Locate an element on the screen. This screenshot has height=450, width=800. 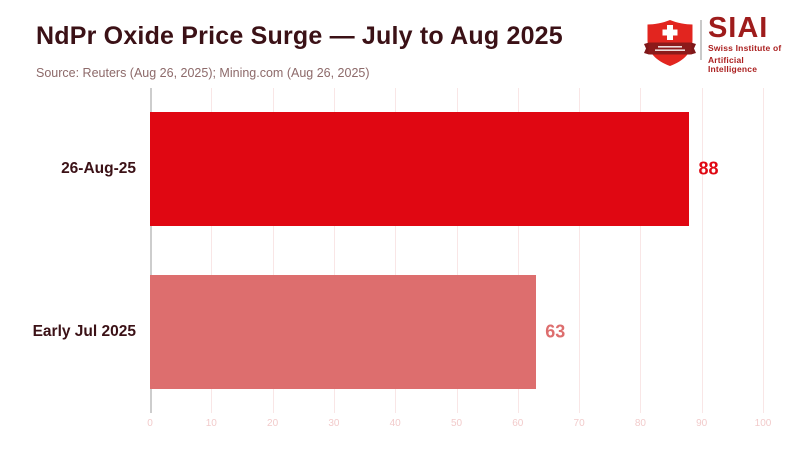
x-tick-label: 90 is located at coordinates (702, 423).